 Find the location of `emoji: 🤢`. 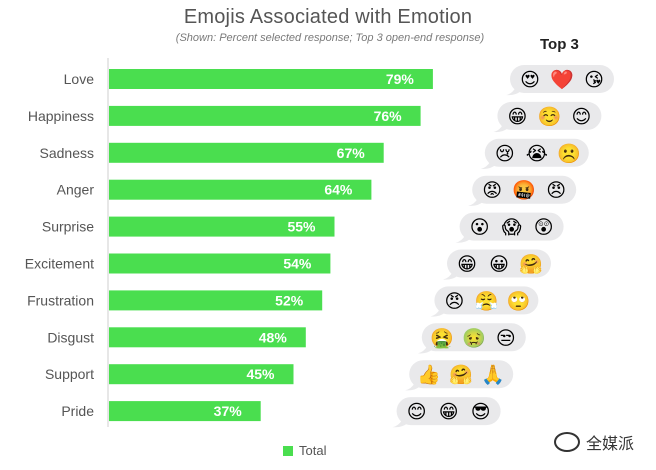

emoji: 🤢 is located at coordinates (474, 338).